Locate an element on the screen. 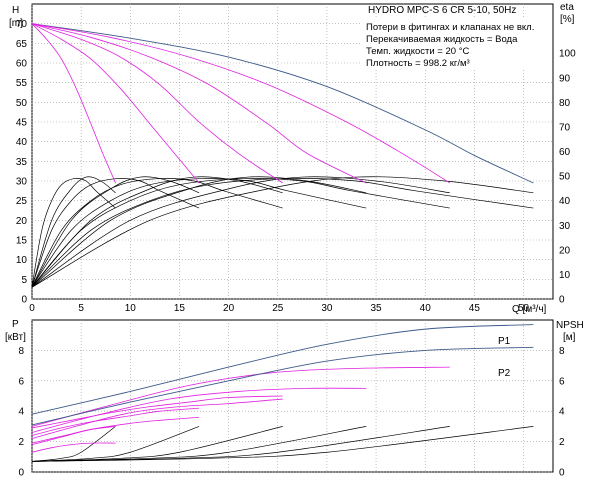 The height and width of the screenshot is (480, 592). top-y-right-tick-label: 0 is located at coordinates (562, 300).